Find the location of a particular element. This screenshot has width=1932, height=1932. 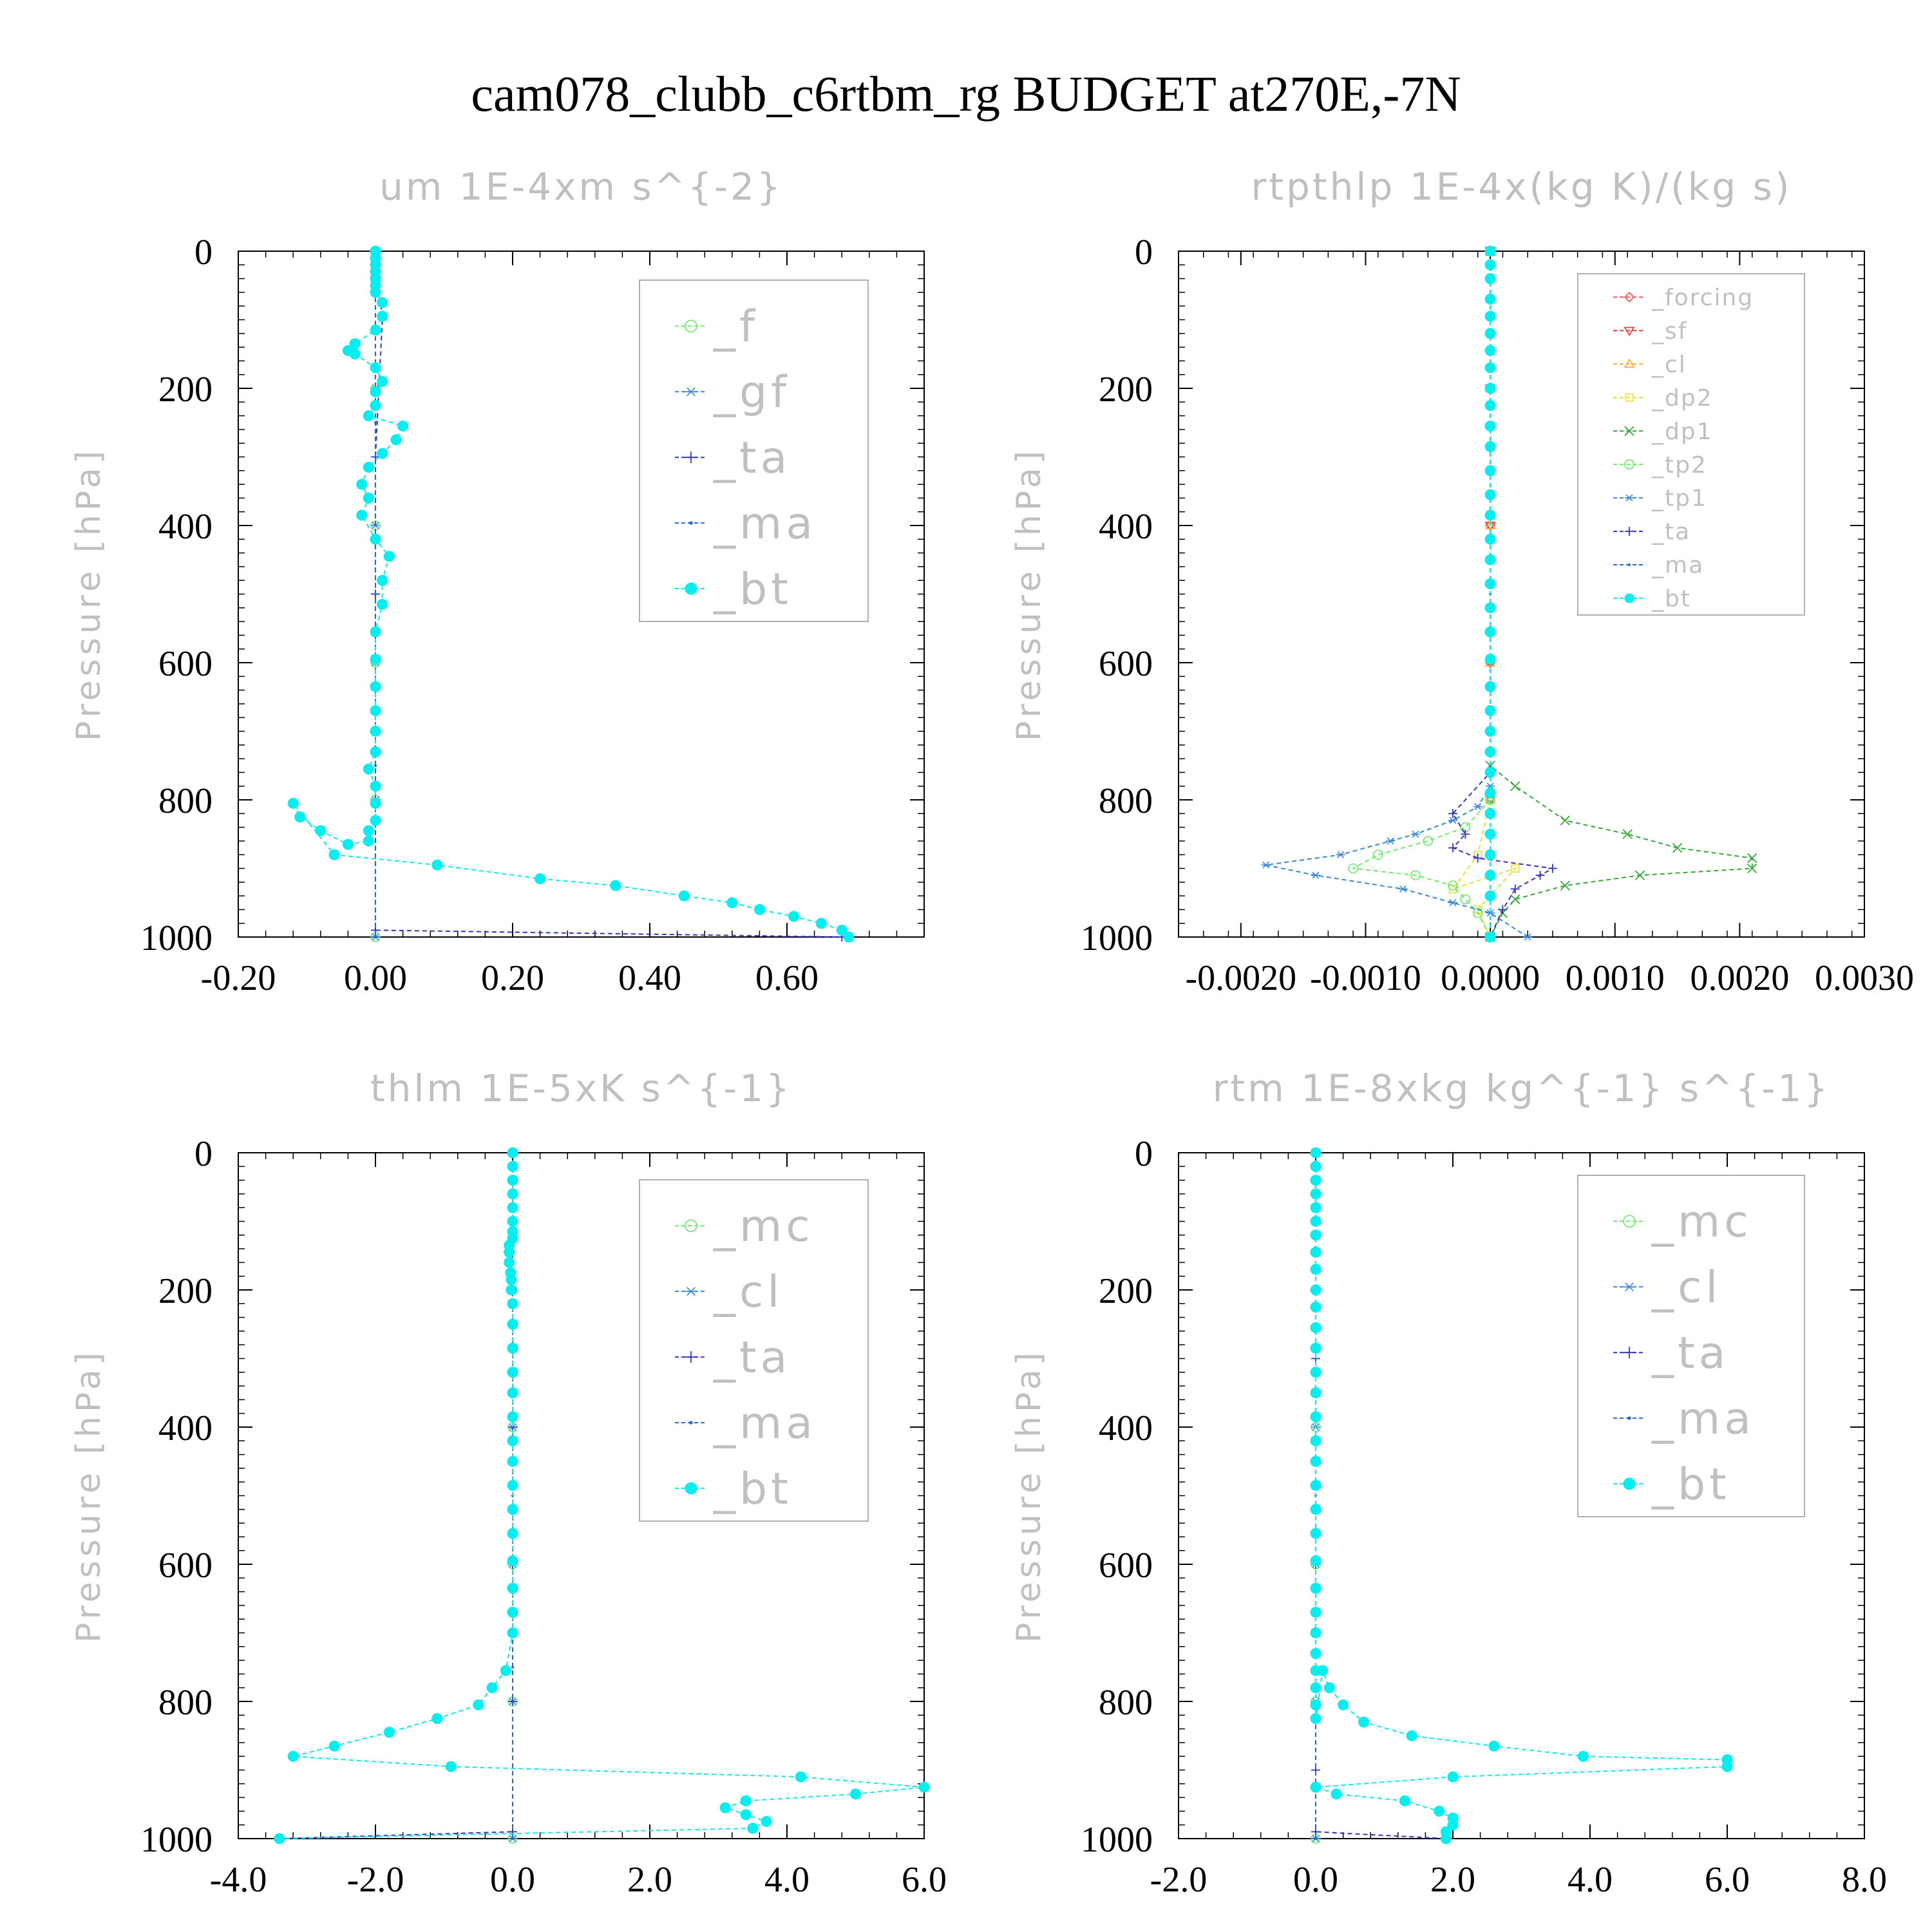

legend: _mc _cl _ta _ma _bt is located at coordinates (1691, 1346).